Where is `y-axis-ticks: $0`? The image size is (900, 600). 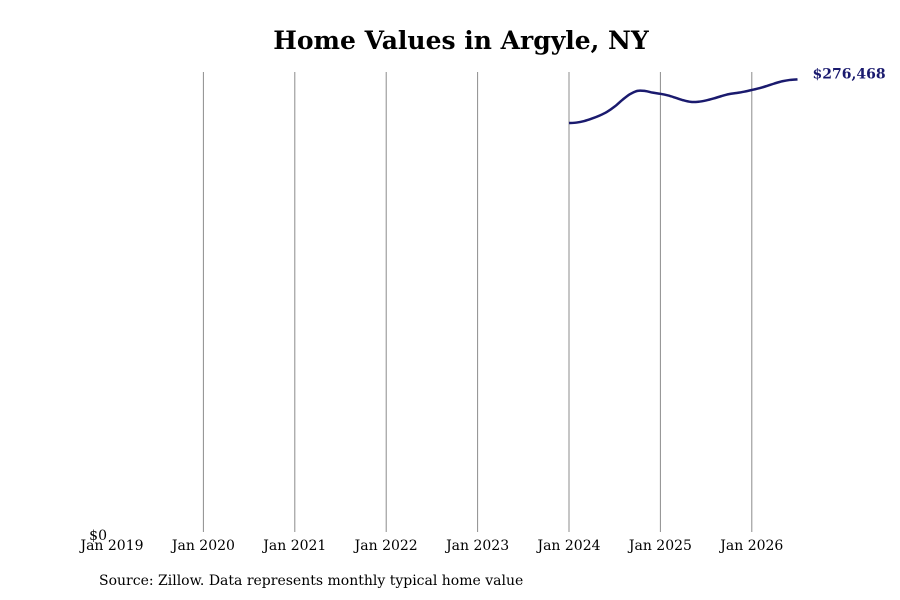 y-axis-ticks: $0 is located at coordinates (98, 536).